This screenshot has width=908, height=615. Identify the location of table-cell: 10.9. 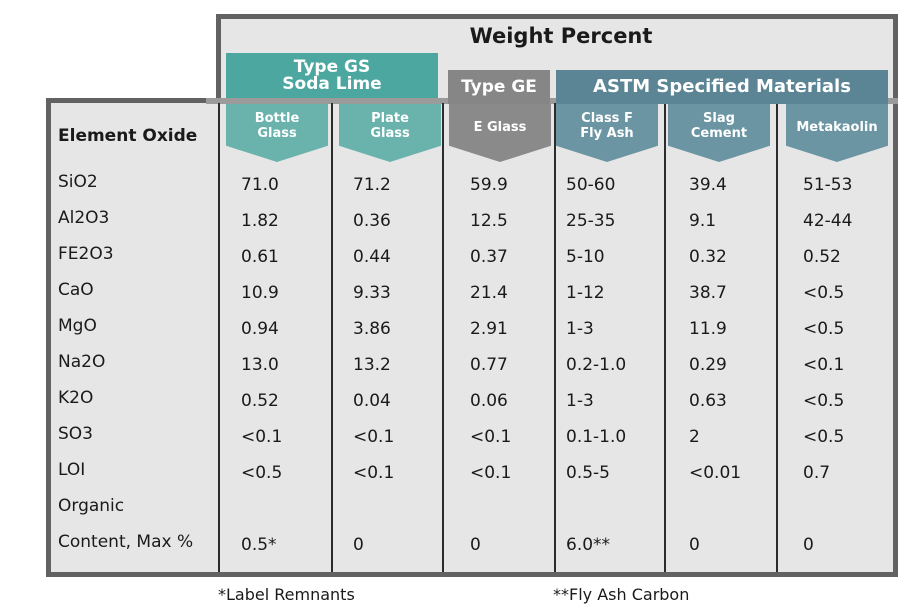
(260, 293).